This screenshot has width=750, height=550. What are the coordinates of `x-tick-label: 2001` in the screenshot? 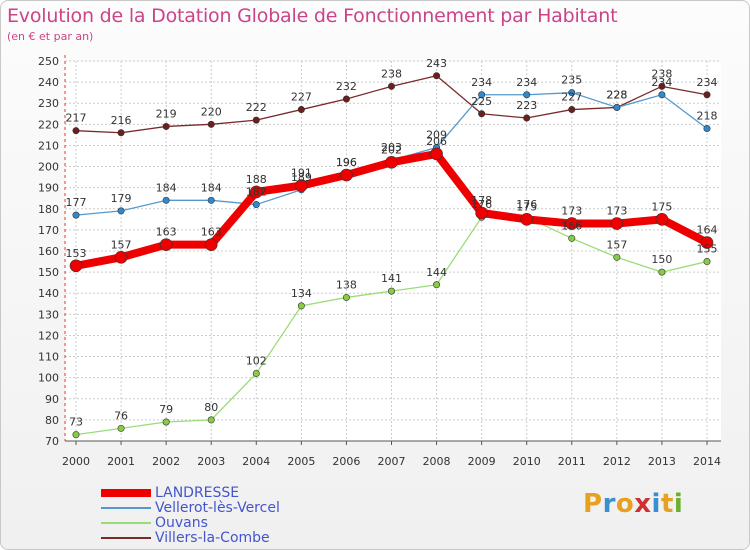 It's located at (121, 461).